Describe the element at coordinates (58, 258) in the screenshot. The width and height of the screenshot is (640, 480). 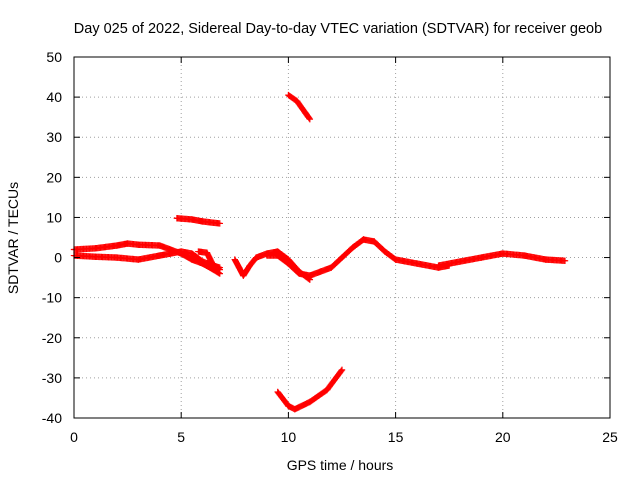
I see `y-tick-label: 0` at that location.